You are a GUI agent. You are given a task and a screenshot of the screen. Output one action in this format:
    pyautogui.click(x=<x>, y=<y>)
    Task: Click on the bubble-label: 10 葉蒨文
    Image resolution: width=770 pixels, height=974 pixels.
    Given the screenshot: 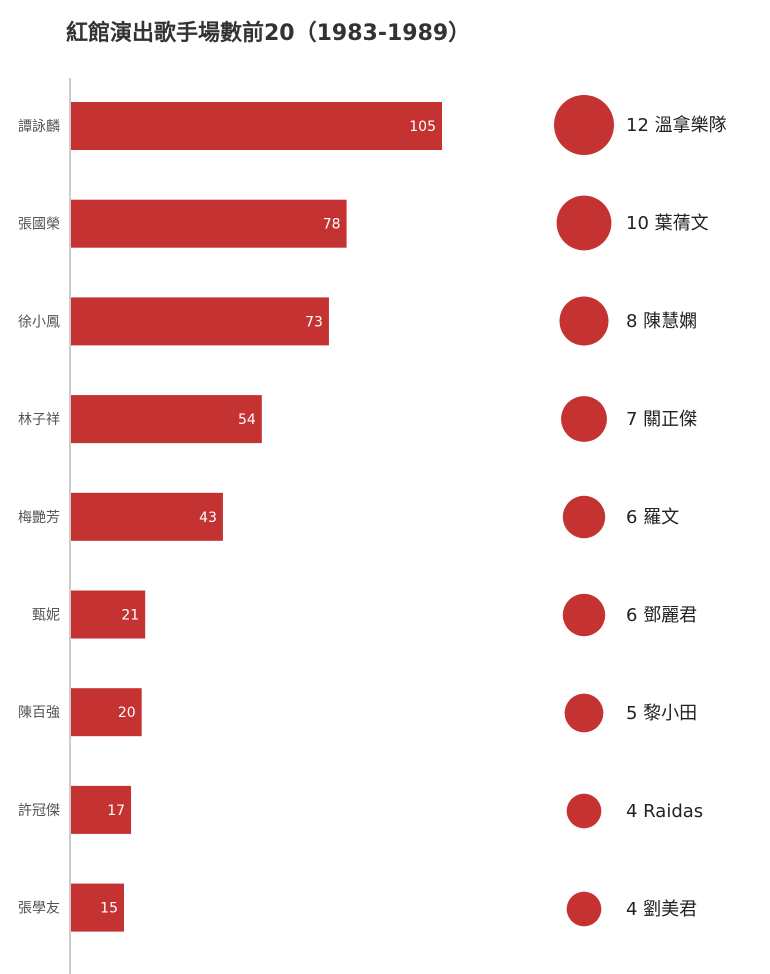 What is the action you would take?
    pyautogui.click(x=667, y=223)
    